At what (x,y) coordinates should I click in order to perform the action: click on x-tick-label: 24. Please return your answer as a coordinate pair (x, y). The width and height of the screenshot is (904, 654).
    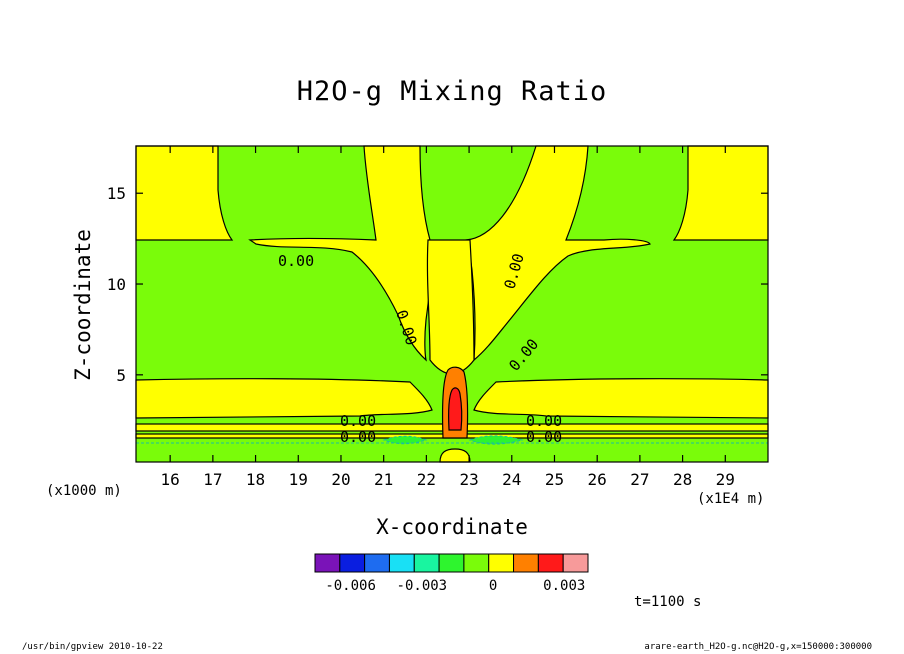
    Looking at the image, I should click on (511, 479).